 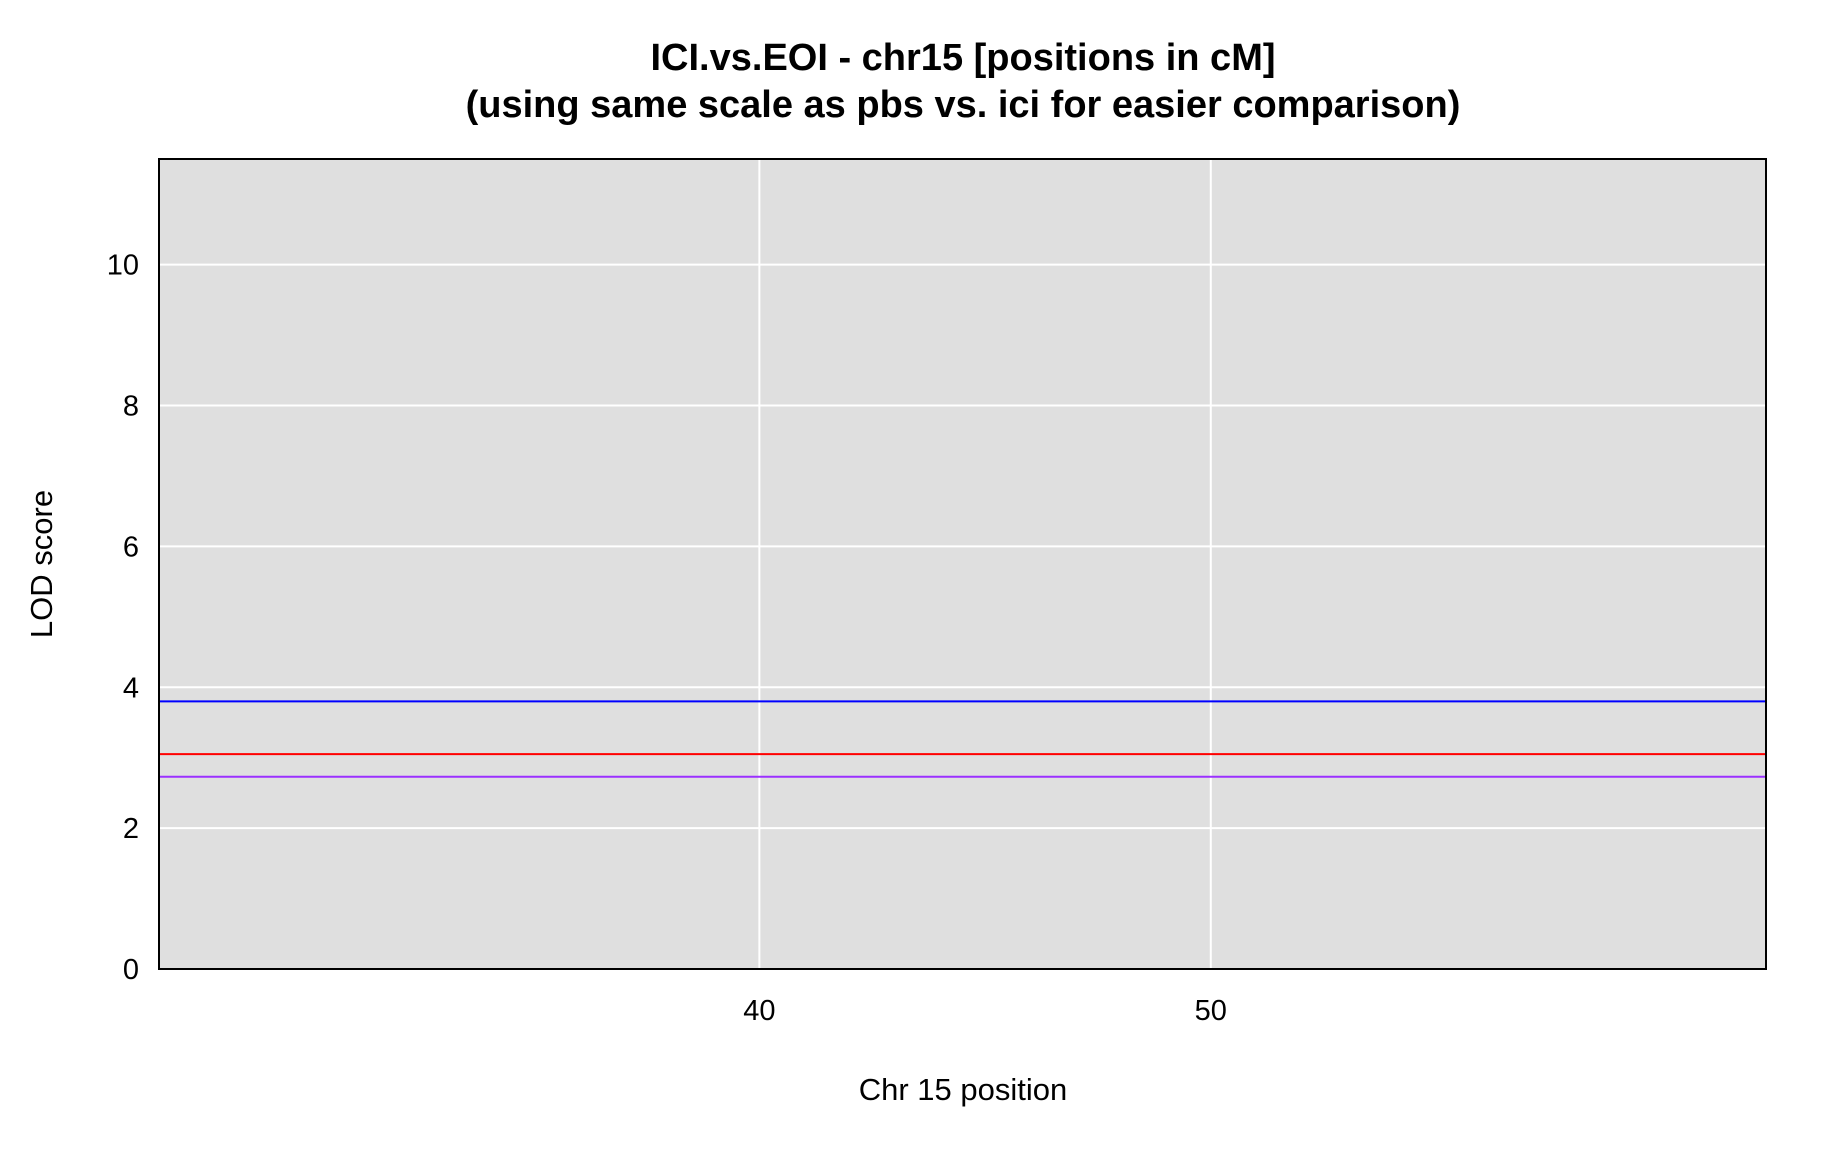 I want to click on y-tick-label: 8, so click(x=131, y=407).